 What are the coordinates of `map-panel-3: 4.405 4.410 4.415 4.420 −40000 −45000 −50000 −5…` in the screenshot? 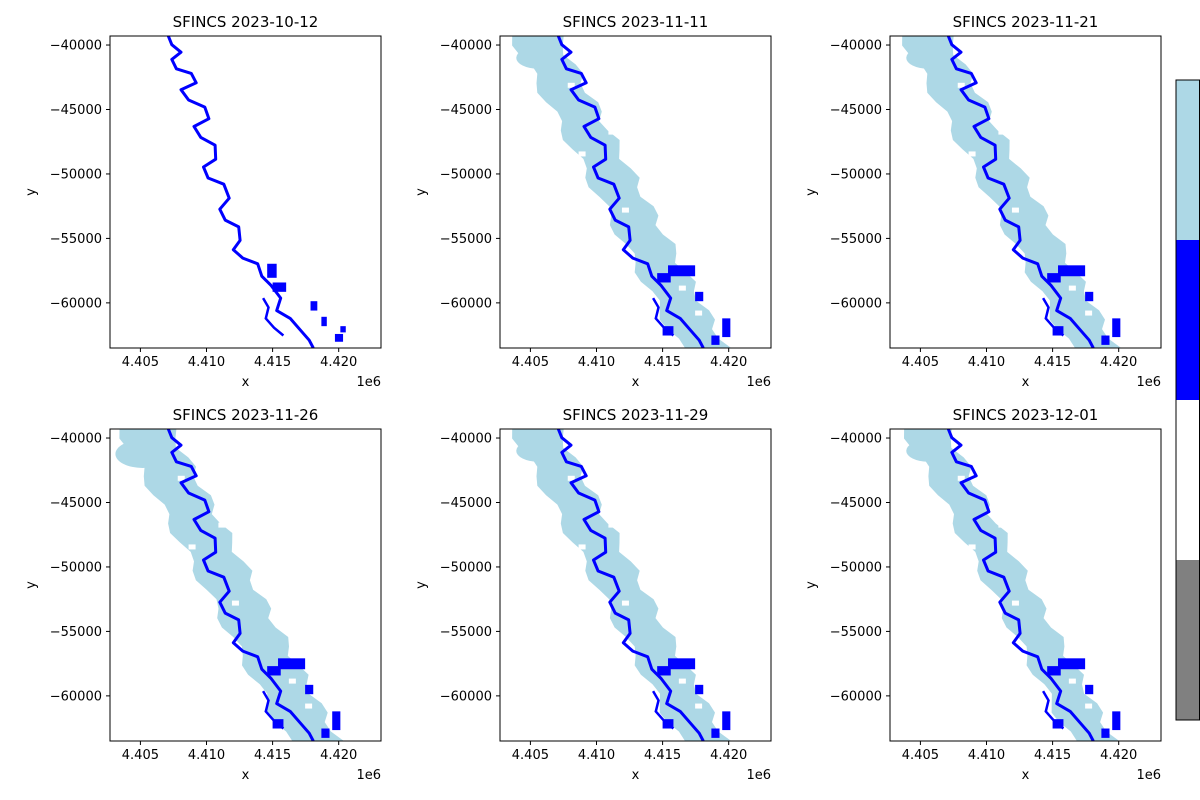 It's located at (983, 201).